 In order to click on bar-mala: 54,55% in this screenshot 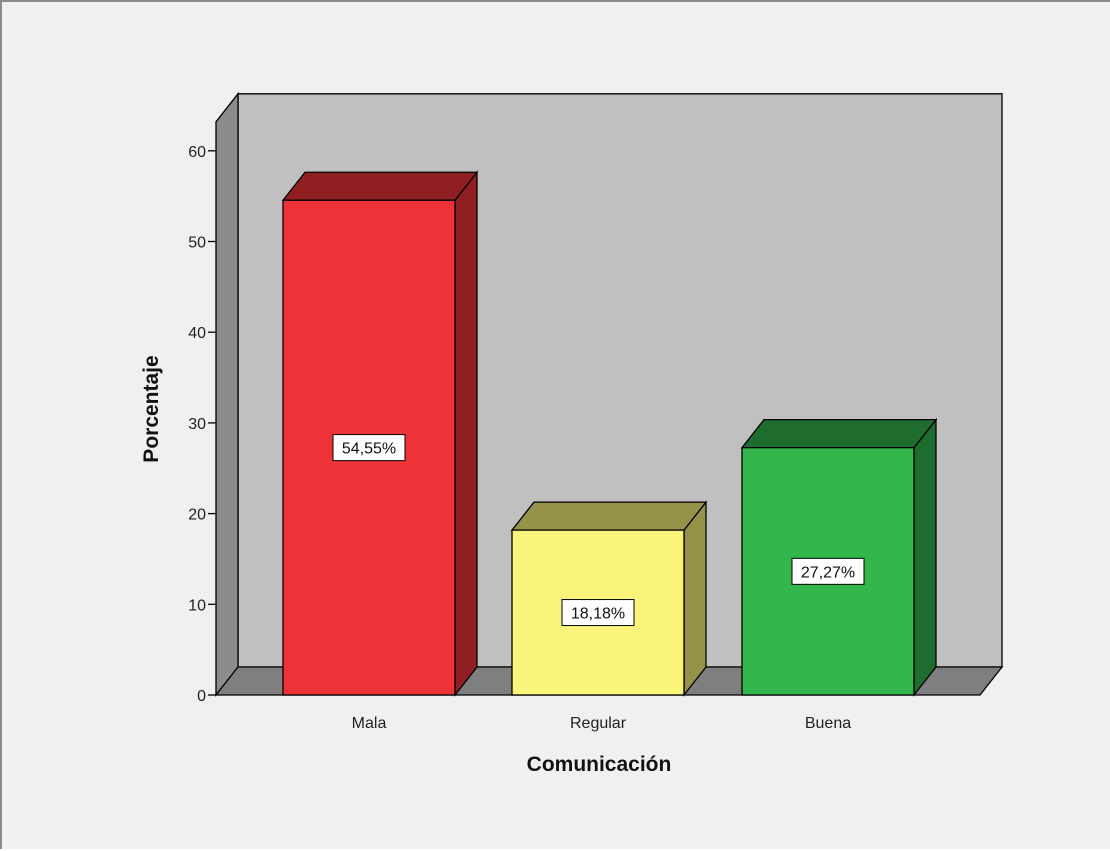, I will do `click(380, 433)`.